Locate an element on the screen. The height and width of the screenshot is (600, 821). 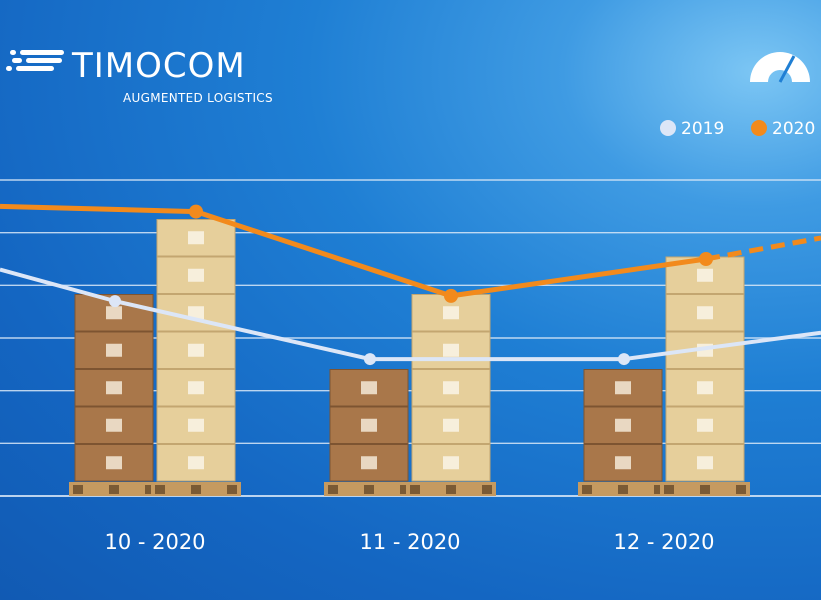
legend-marker-2019 is located at coordinates (668, 128).